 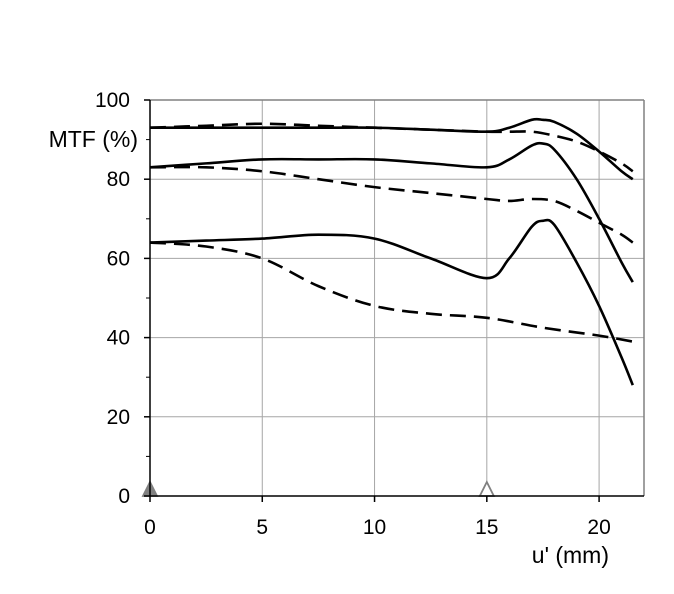 I want to click on y-tick-label: 40, so click(x=118, y=338).